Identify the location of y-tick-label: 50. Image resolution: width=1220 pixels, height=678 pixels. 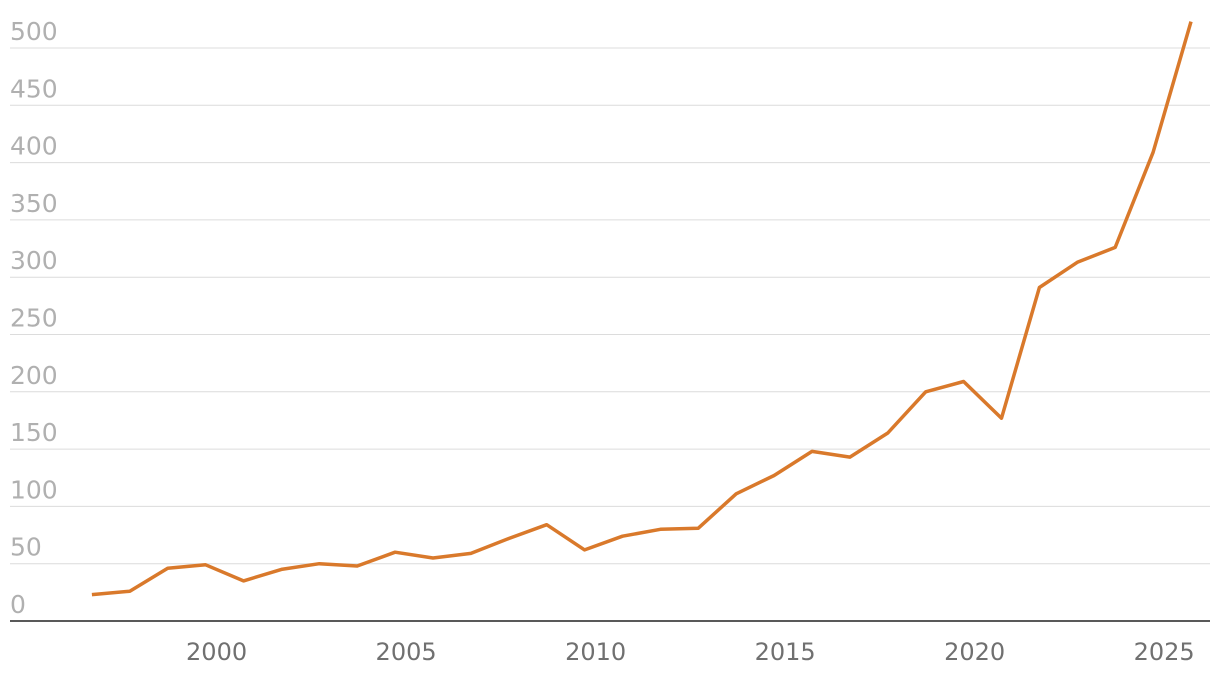
(26, 547).